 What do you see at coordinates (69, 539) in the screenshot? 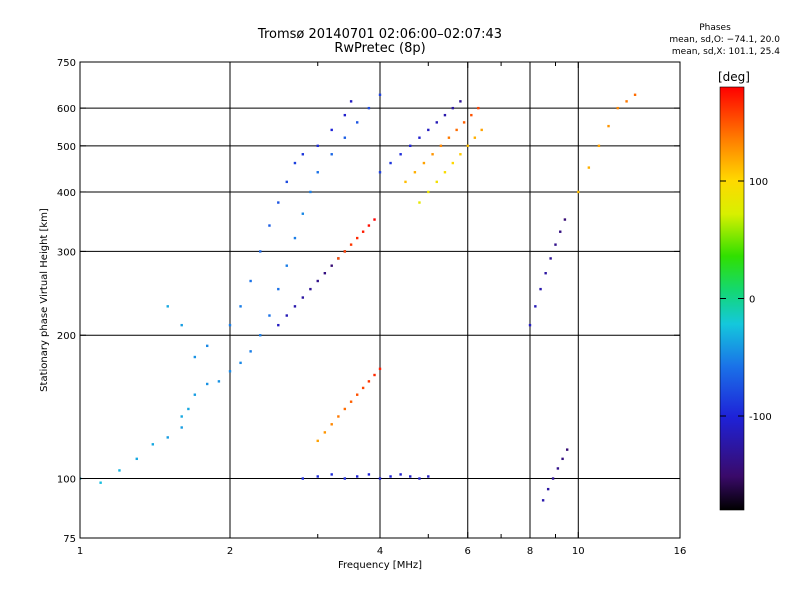
I see `y-tick-label: 75` at bounding box center [69, 539].